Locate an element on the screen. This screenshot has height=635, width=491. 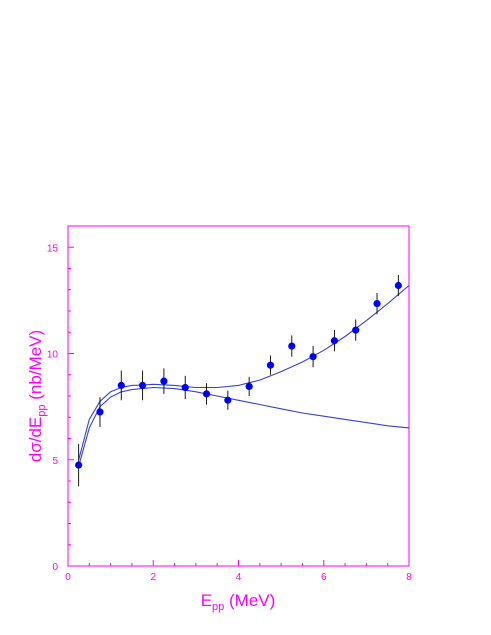
x-tick-label: 8 is located at coordinates (409, 577).